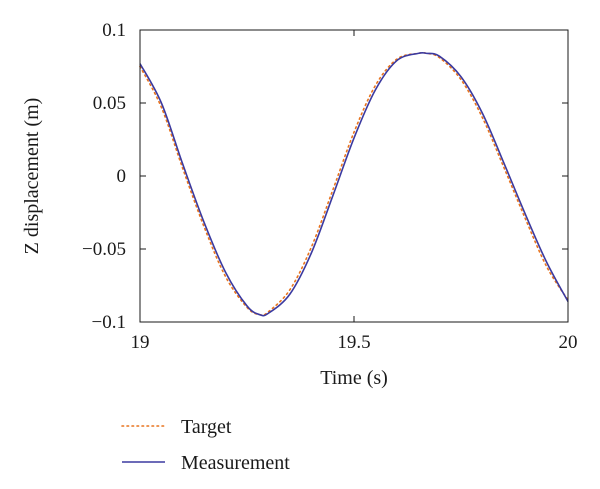 The width and height of the screenshot is (600, 489). I want to click on x-axis-label: Time (s), so click(354, 378).